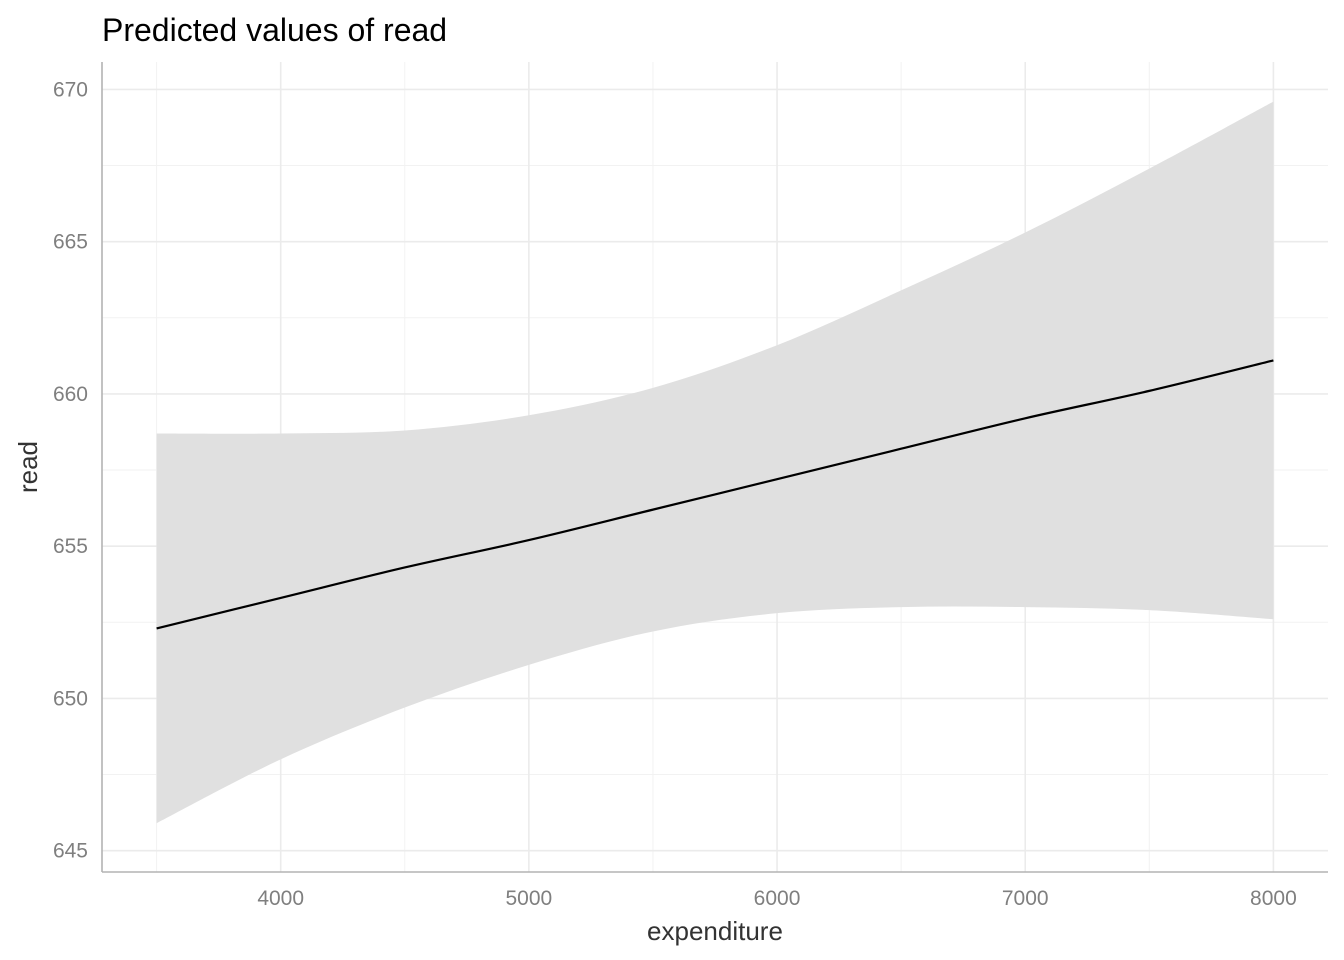 This screenshot has width=1344, height=960. I want to click on x-tick-label: 8000, so click(1273, 898).